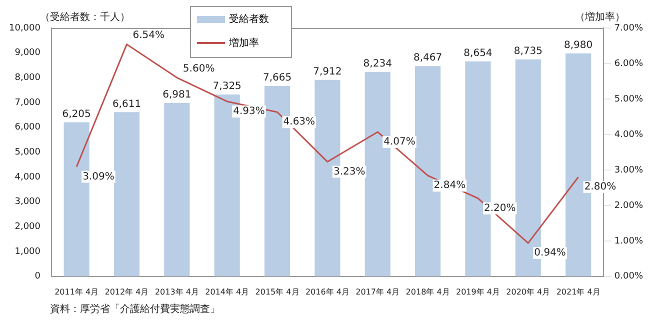 The image size is (650, 321). What do you see at coordinates (176, 291) in the screenshot?
I see `x-tick-label: 2013年 4月` at bounding box center [176, 291].